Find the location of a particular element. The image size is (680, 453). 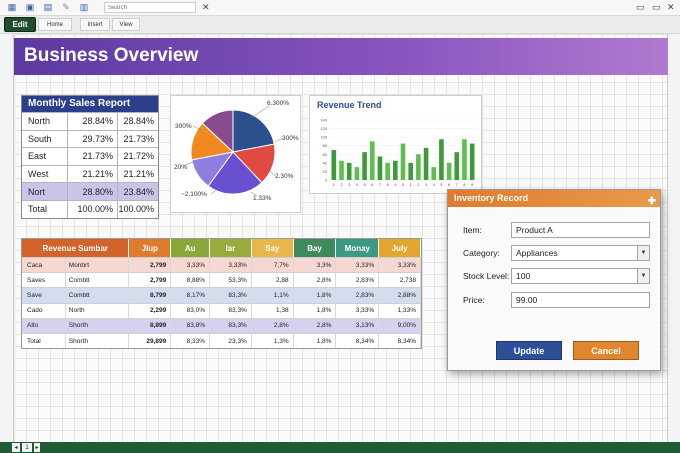

category-select: Appliances ▼ is located at coordinates (580, 253).